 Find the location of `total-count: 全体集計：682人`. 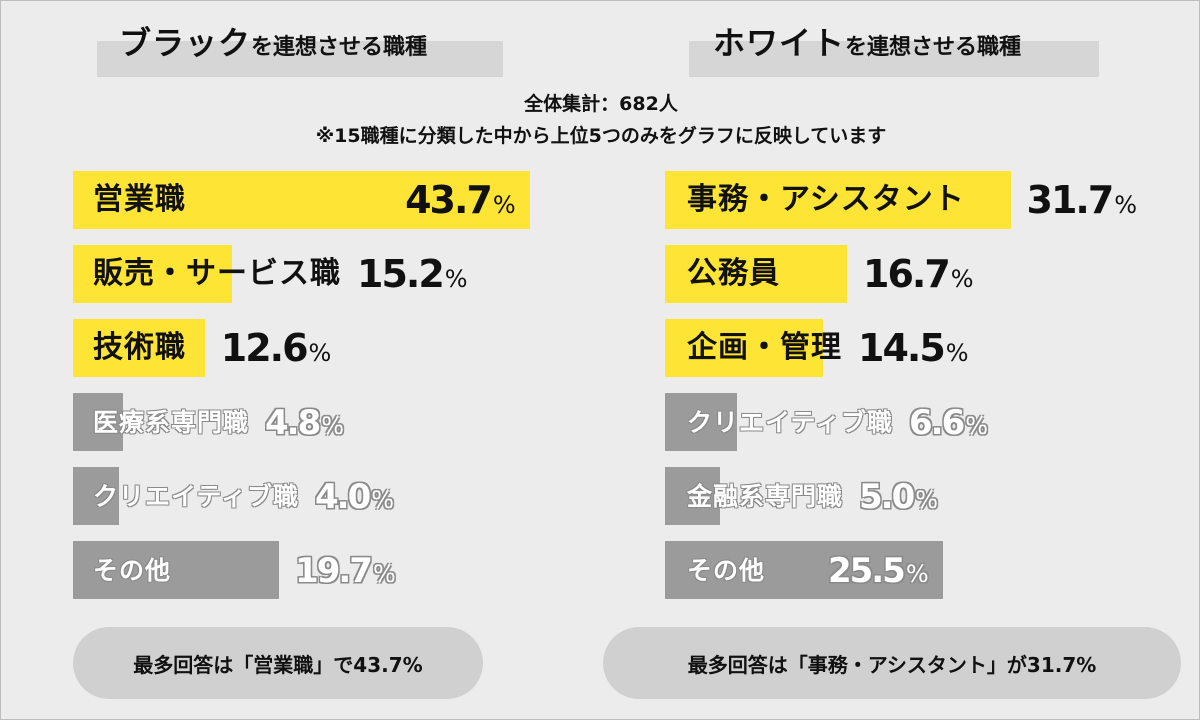

total-count: 全体集計：682人 is located at coordinates (601, 104).